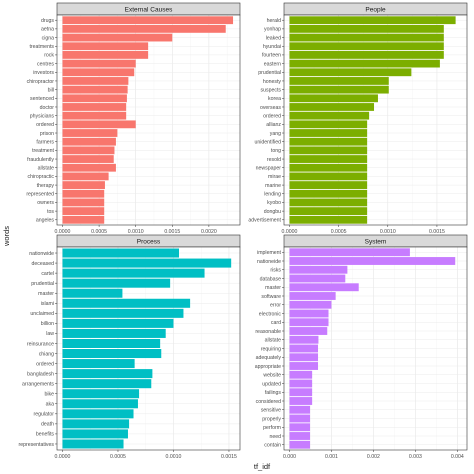 This screenshot has height=474, width=474. Describe the element at coordinates (271, 411) in the screenshot. I see `y-tick-label: sensitive` at that location.